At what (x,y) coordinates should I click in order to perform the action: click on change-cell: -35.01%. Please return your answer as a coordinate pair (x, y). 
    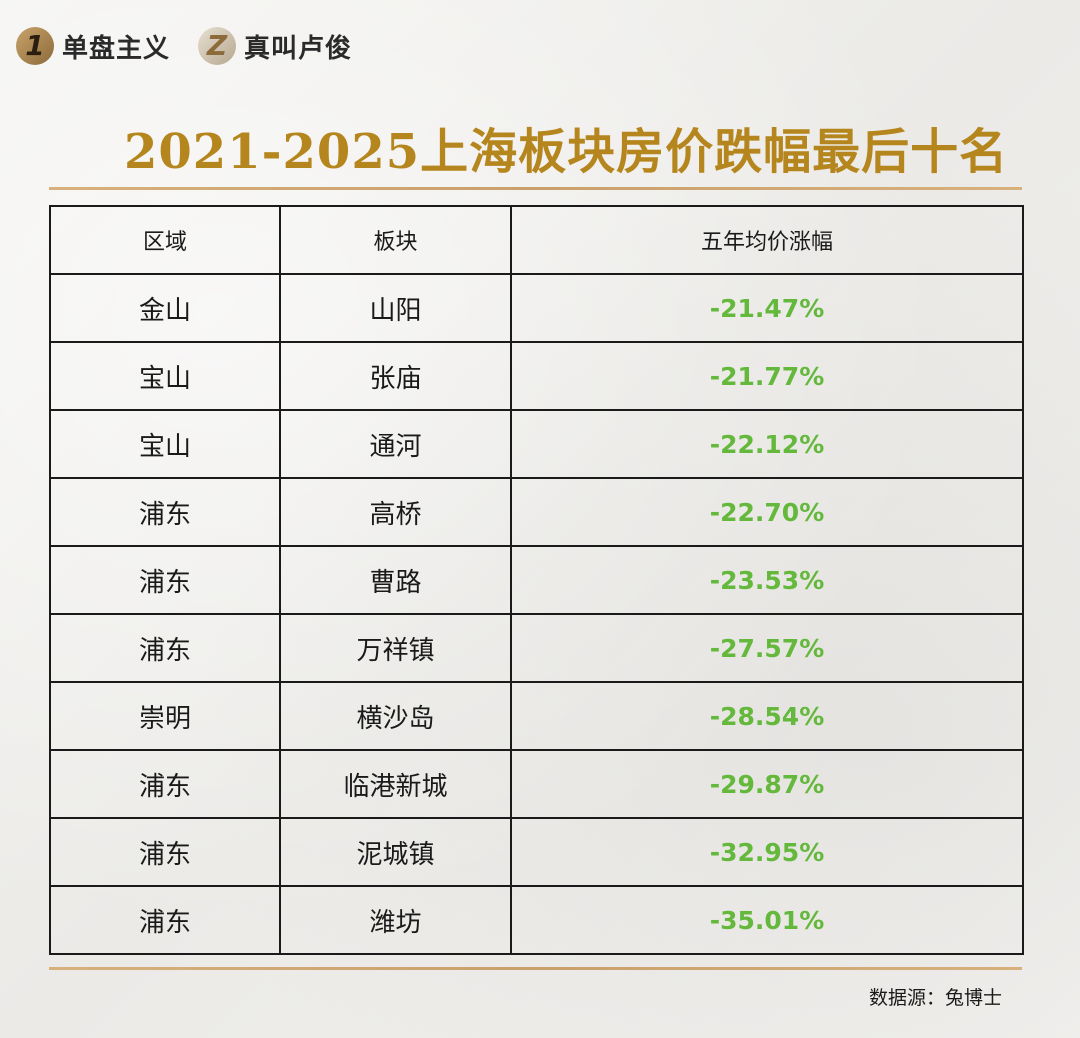
    Looking at the image, I should click on (767, 920).